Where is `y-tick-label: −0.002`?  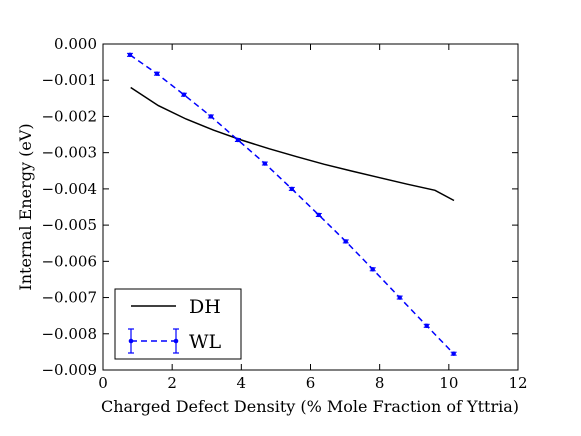
y-tick-label: −0.002 is located at coordinates (69, 116).